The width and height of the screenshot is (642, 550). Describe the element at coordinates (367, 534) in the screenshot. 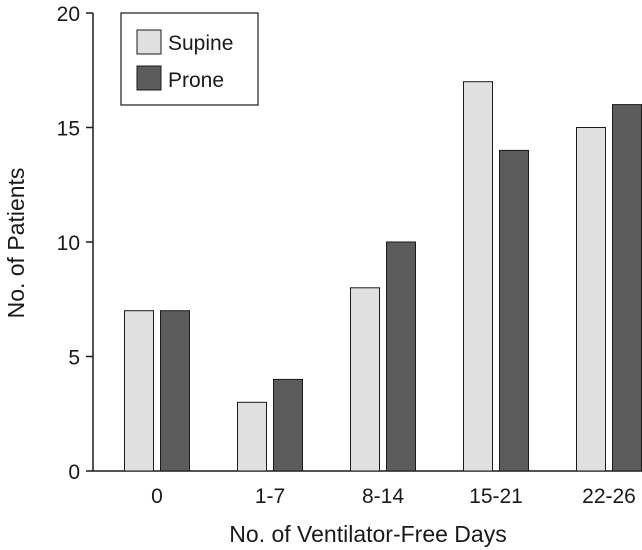

I see `x-axis-title: No. of Ventilator-Free Days` at that location.